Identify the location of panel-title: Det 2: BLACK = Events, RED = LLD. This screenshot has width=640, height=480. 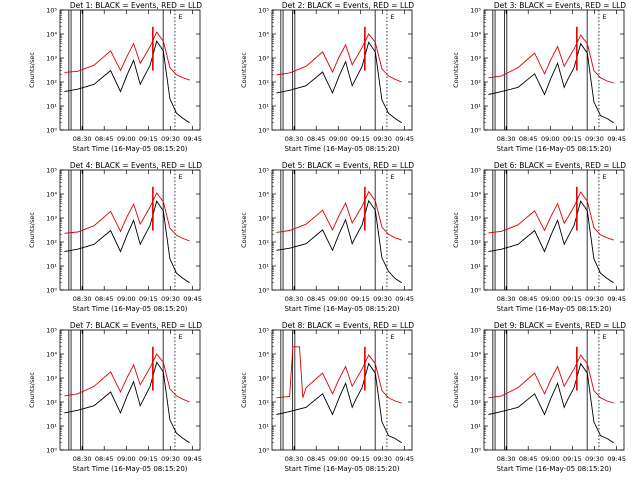
(348, 5).